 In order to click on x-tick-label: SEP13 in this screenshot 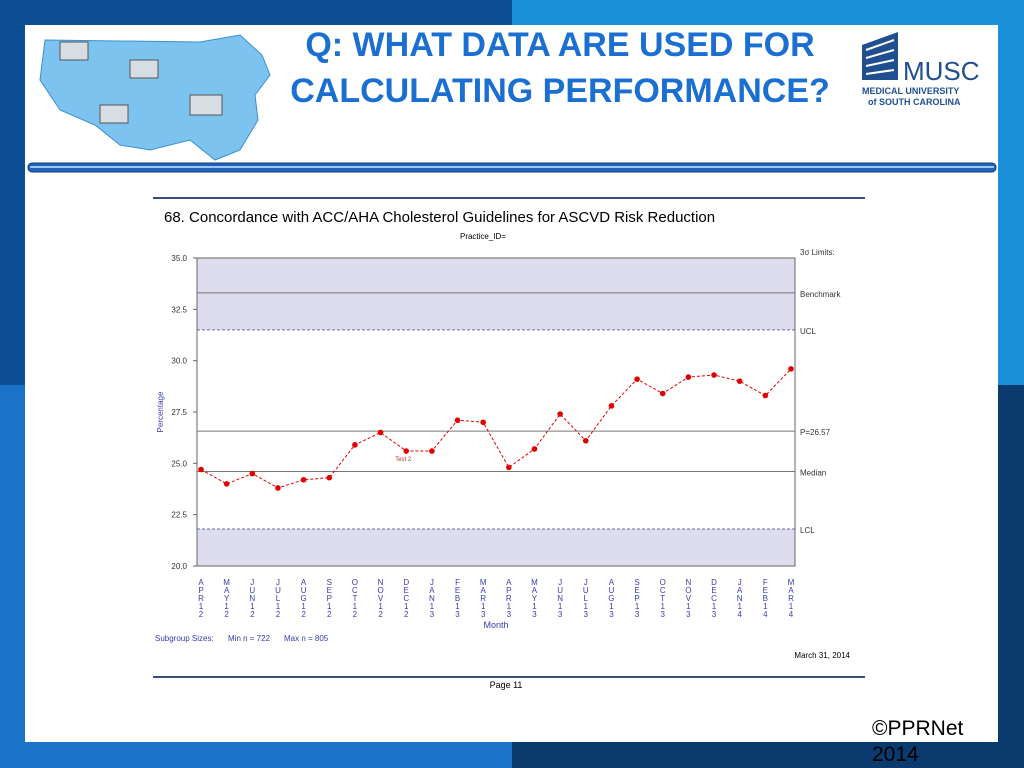, I will do `click(637, 598)`.